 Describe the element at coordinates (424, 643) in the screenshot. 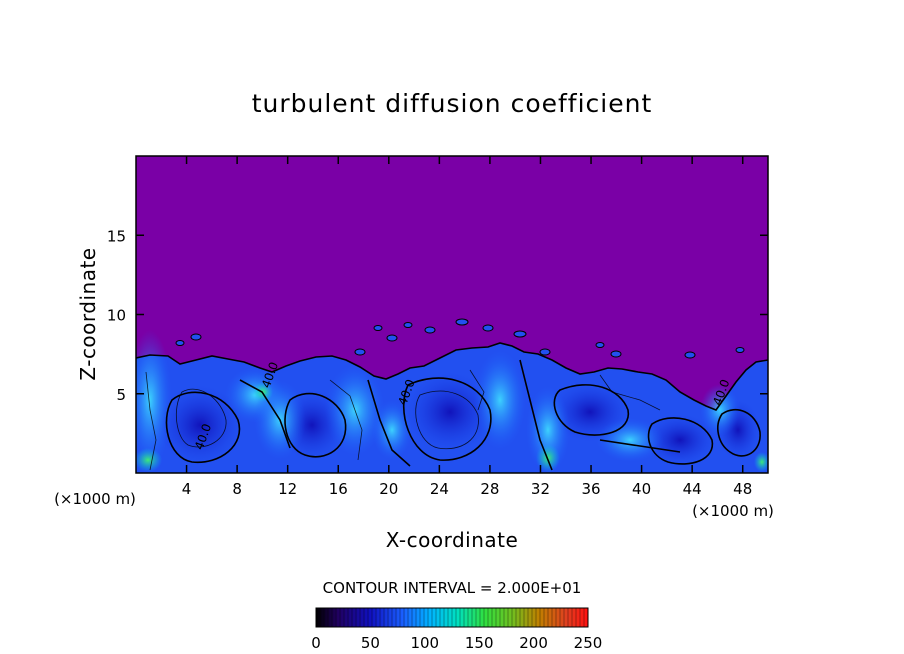

I see `colorbar-tick-label: 100` at that location.